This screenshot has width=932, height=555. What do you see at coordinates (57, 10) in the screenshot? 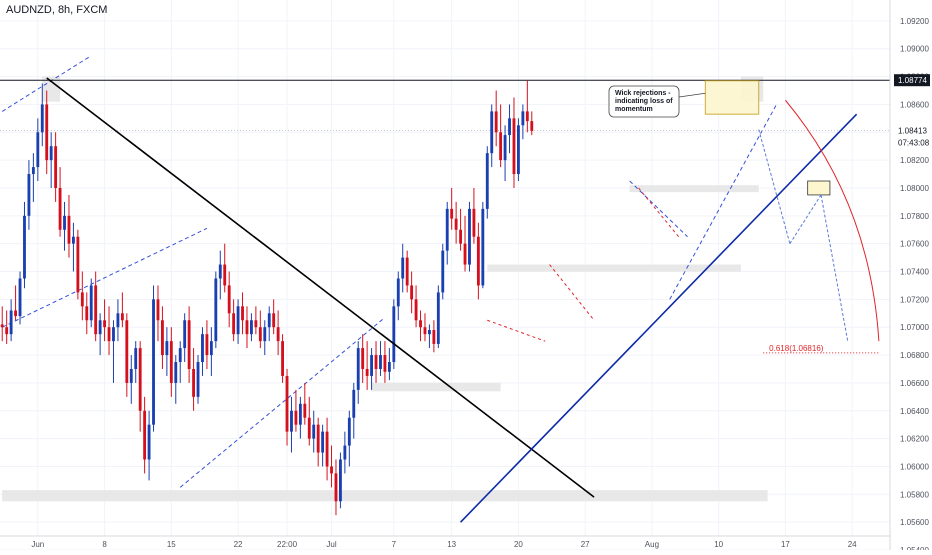
I see `chart-title: AUDNZD, 8h, FXCM` at bounding box center [57, 10].